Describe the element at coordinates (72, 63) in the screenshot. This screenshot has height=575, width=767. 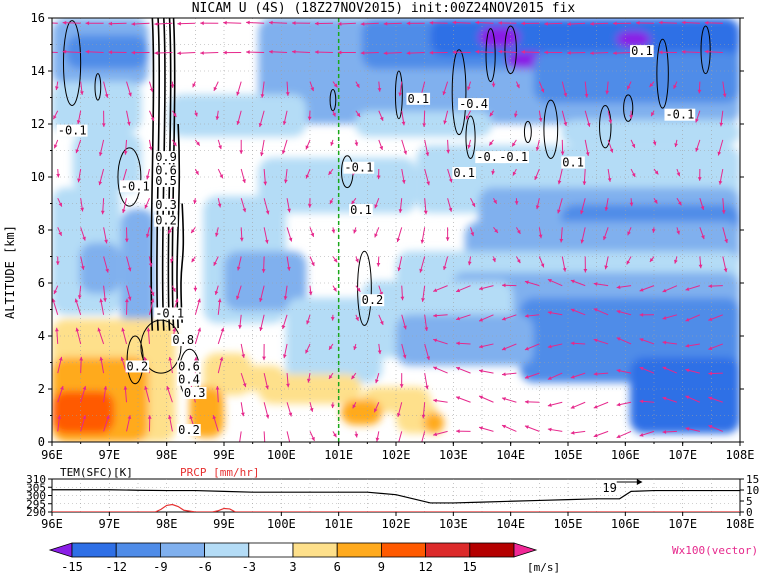
I see `contour-oval` at that location.